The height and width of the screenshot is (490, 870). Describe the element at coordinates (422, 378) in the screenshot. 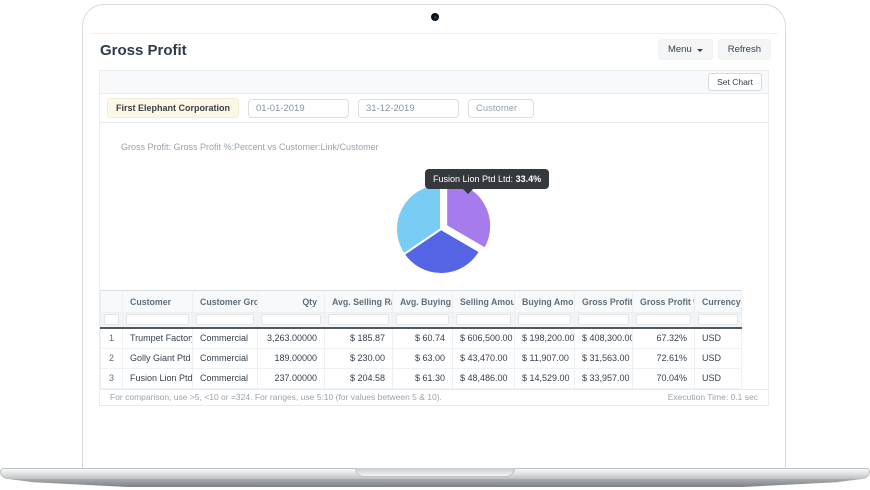

I see `cell-avg_buying_rate: $ 61.30` at that location.